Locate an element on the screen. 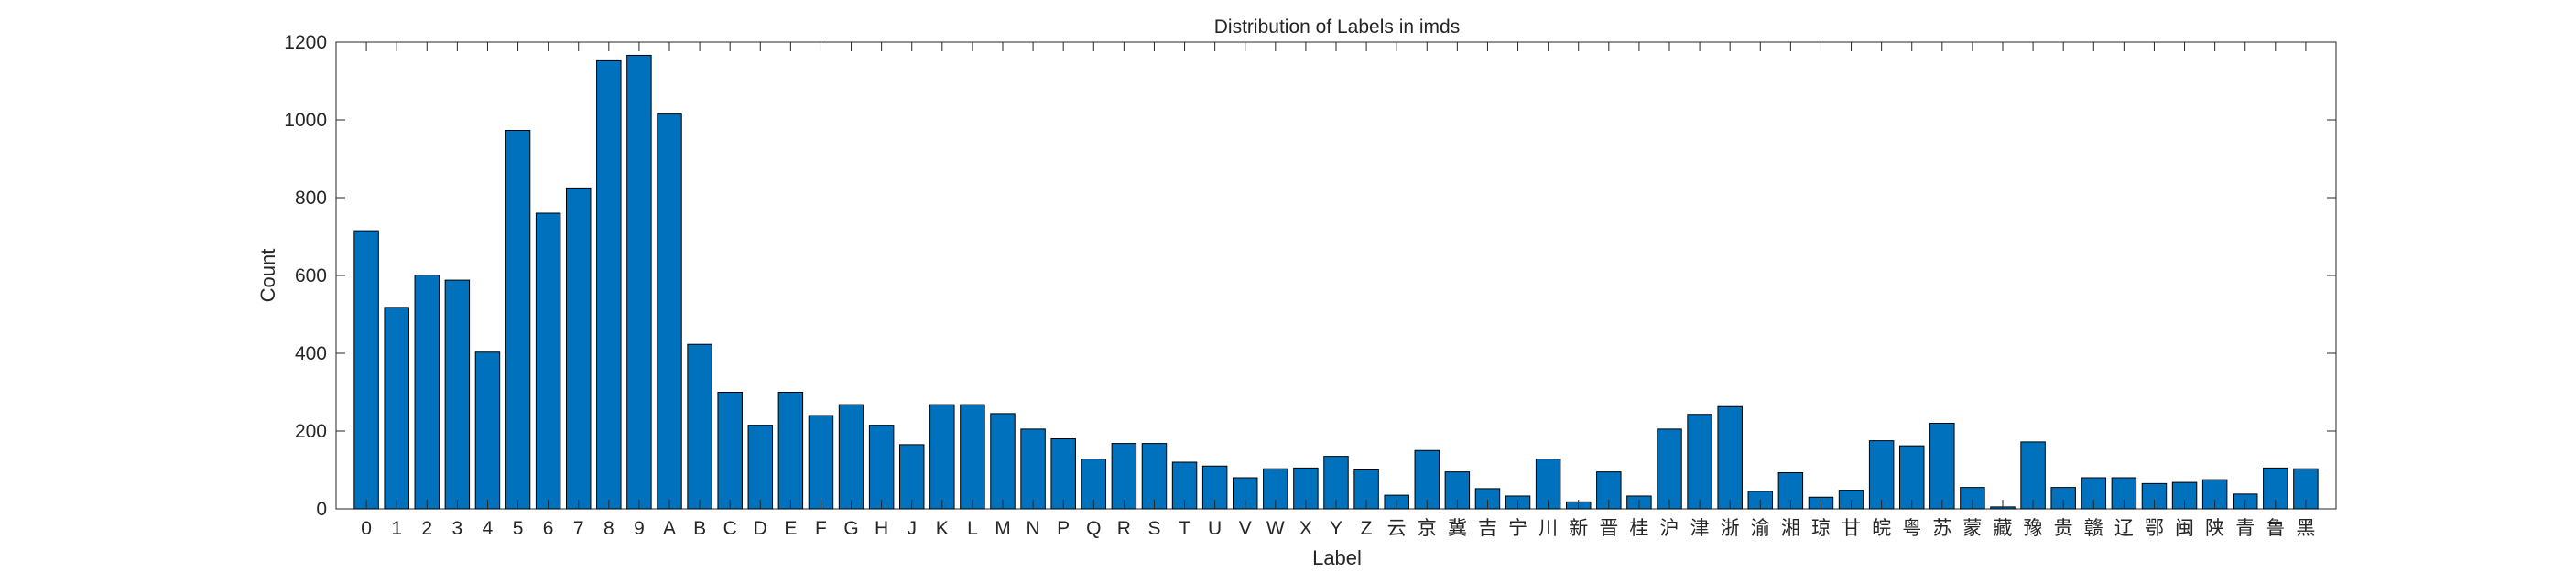  bar-京 is located at coordinates (1427, 480).